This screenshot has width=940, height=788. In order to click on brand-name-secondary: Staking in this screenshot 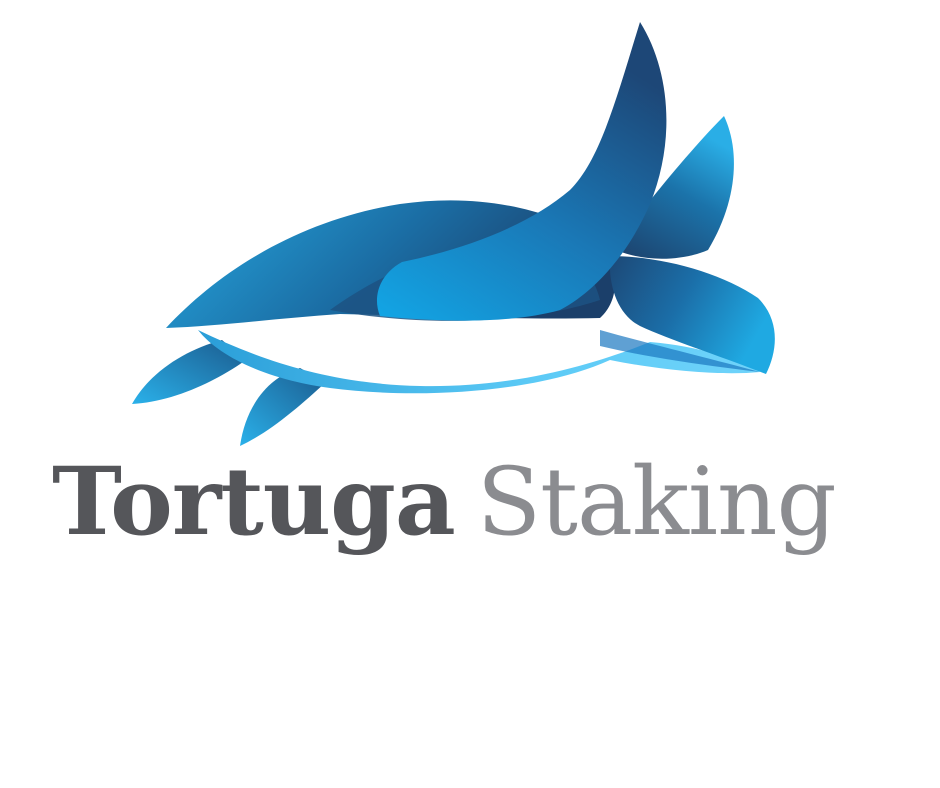, I will do `click(656, 502)`.